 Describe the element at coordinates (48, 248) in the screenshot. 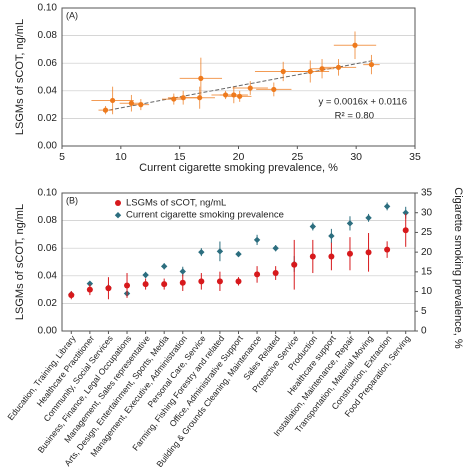

I see `y-tick-label-b: 0.06` at that location.